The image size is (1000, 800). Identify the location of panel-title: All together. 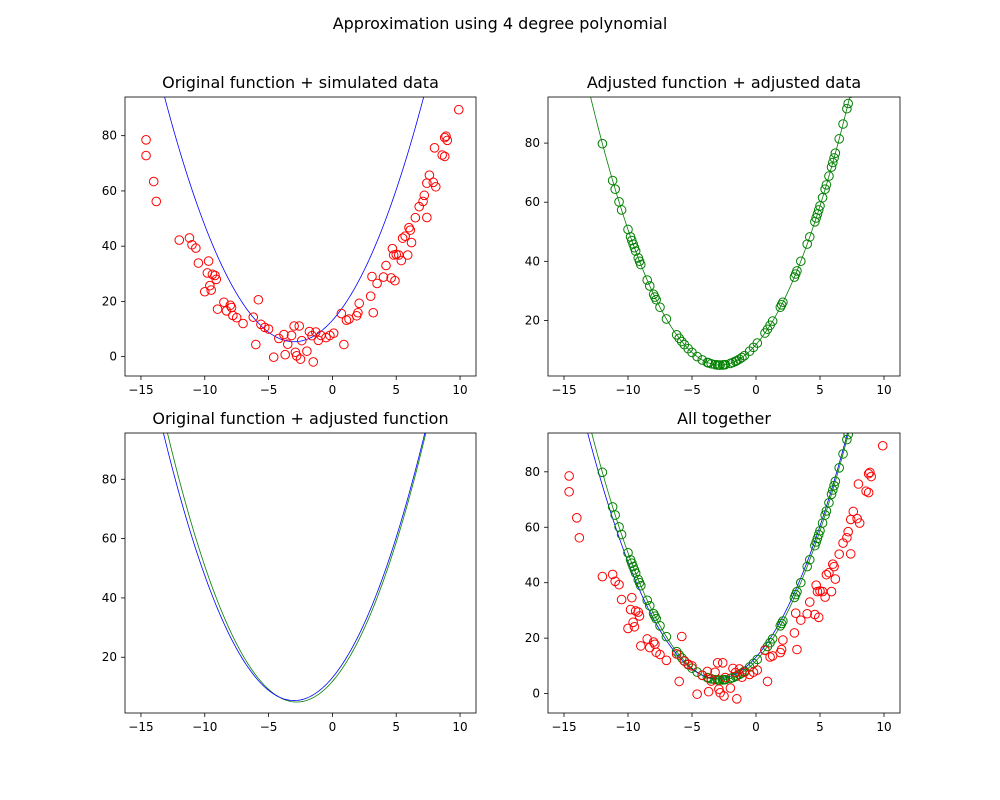
(724, 418).